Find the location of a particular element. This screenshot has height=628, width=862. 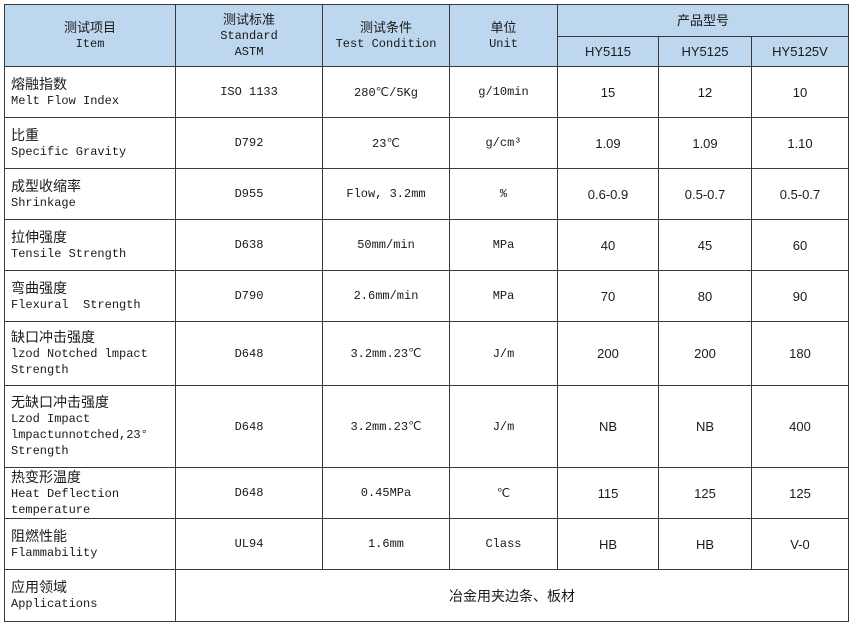

standard-cell: D792 is located at coordinates (249, 143).